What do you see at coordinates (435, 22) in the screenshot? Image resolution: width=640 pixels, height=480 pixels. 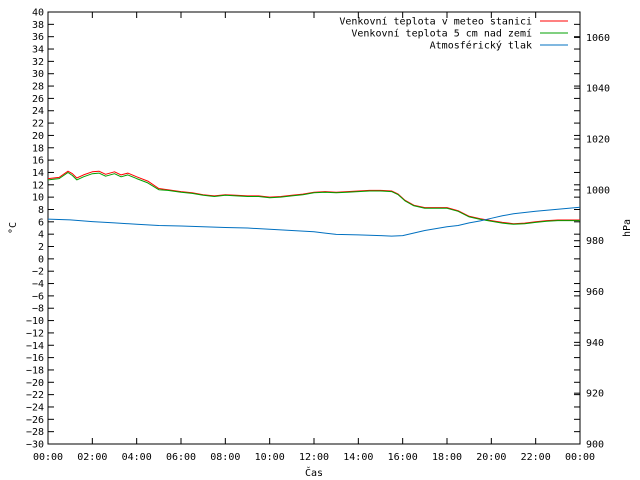 I see `legend-label-1: Venkovní teplota v meteo stanici` at bounding box center [435, 22].